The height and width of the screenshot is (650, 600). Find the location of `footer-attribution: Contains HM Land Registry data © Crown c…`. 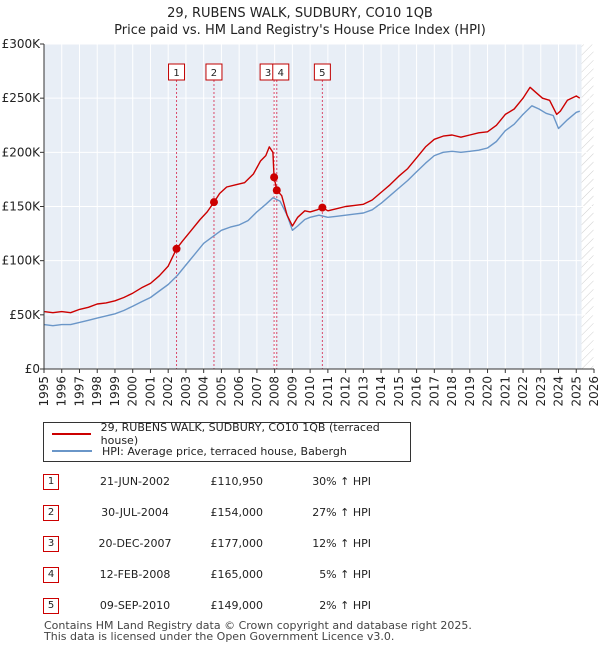

footer-attribution: Contains HM Land Registry data © Crown c… is located at coordinates (258, 631).